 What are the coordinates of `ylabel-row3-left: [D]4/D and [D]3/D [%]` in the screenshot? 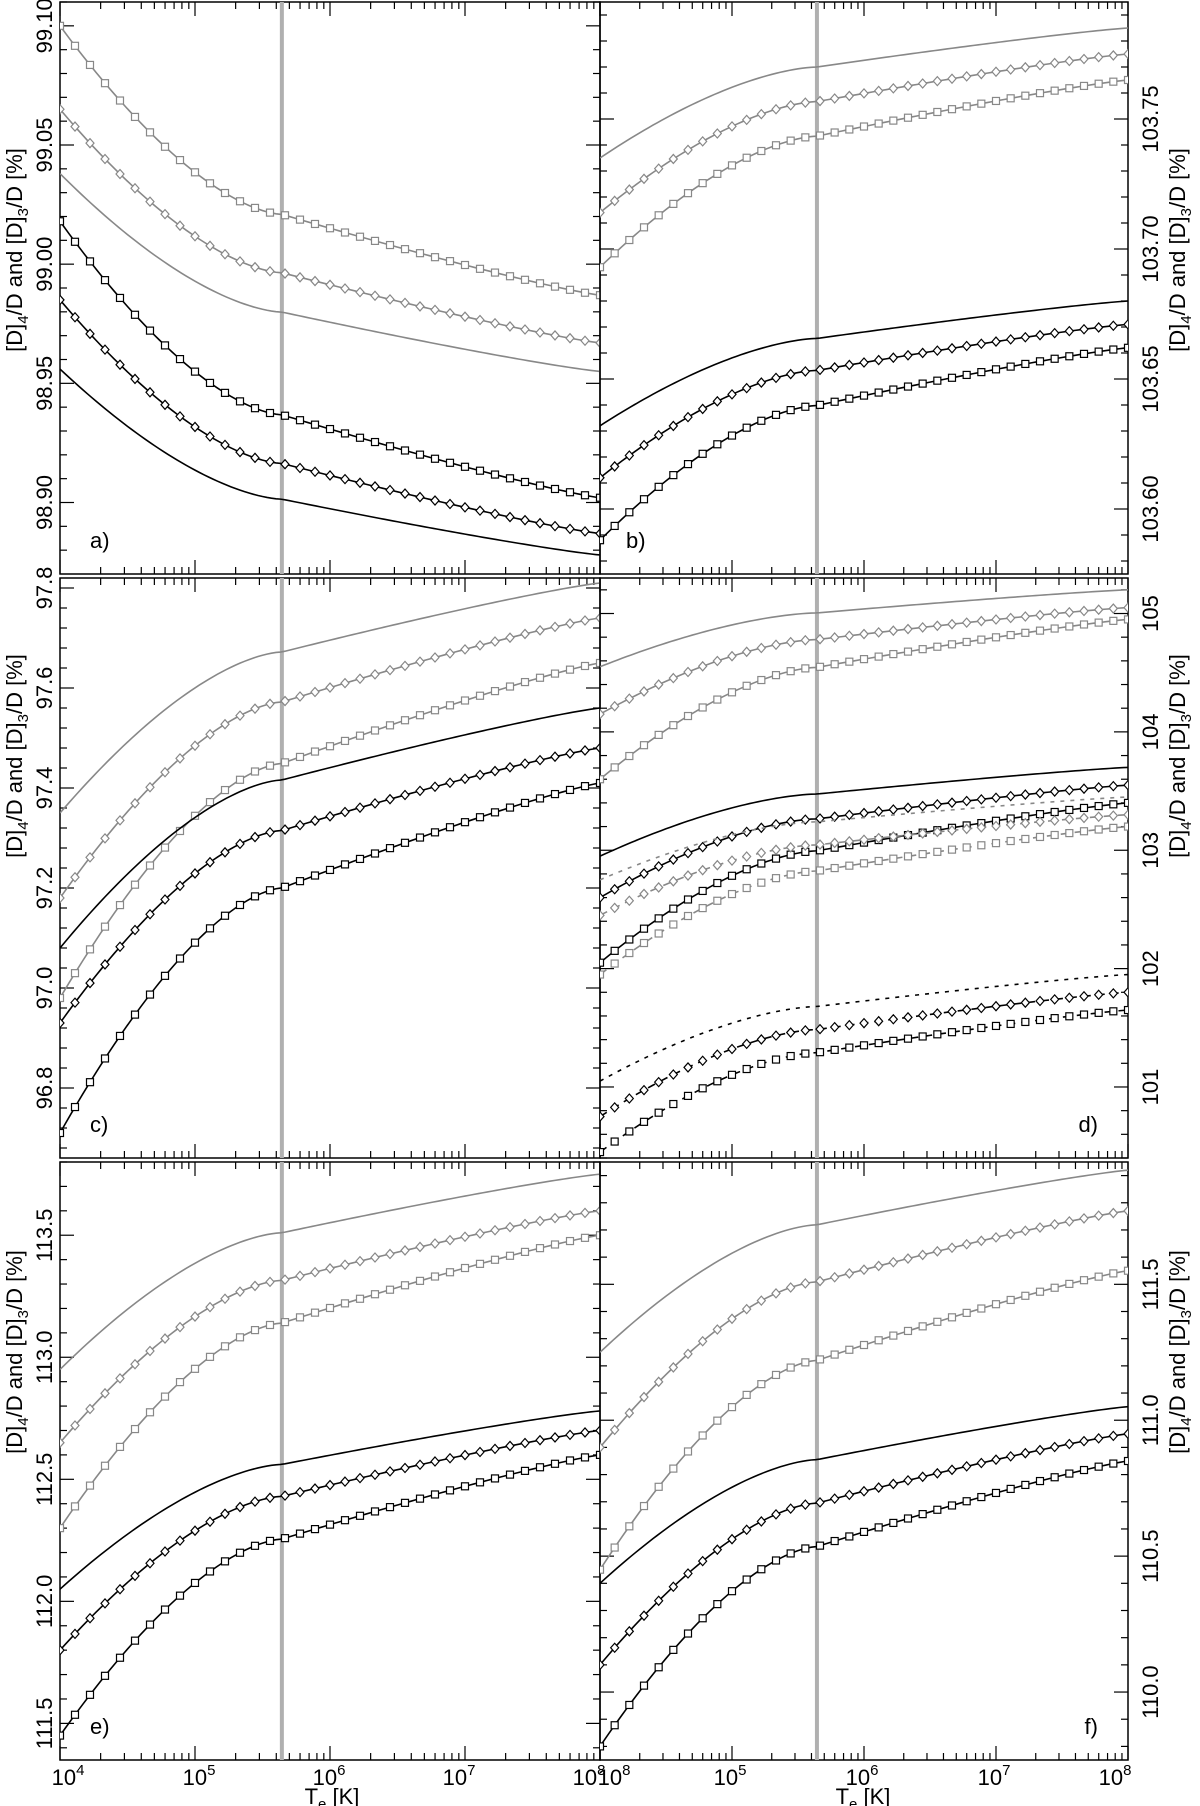 It's located at (17, 1352).